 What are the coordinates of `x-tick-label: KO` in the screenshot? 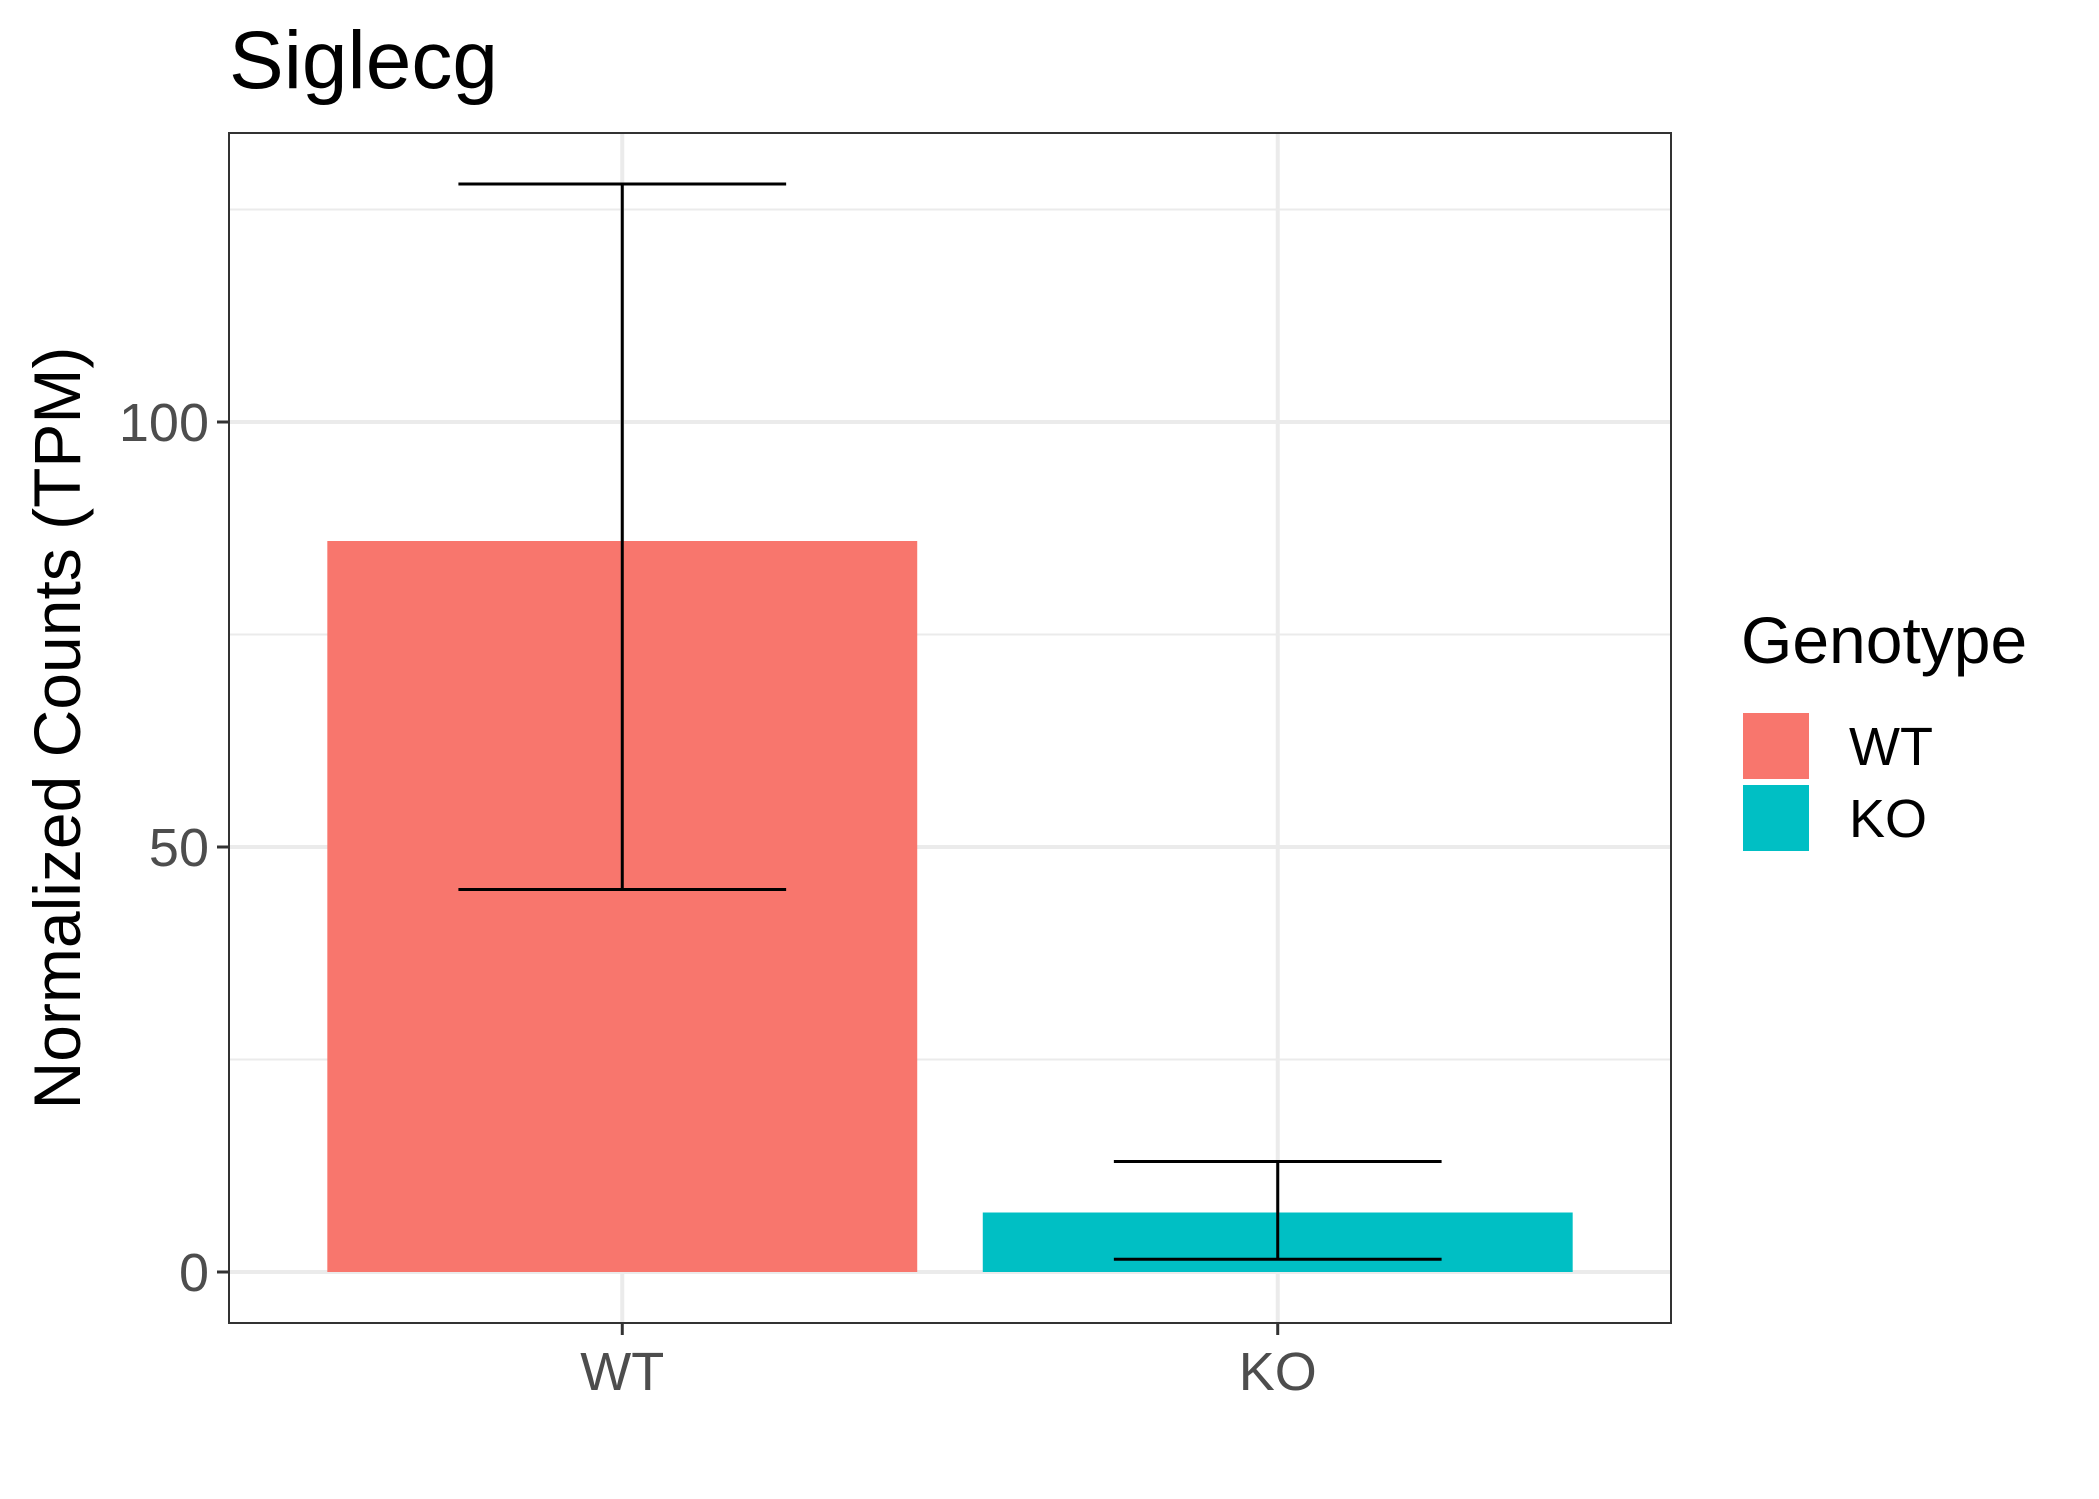 It's located at (1278, 1372).